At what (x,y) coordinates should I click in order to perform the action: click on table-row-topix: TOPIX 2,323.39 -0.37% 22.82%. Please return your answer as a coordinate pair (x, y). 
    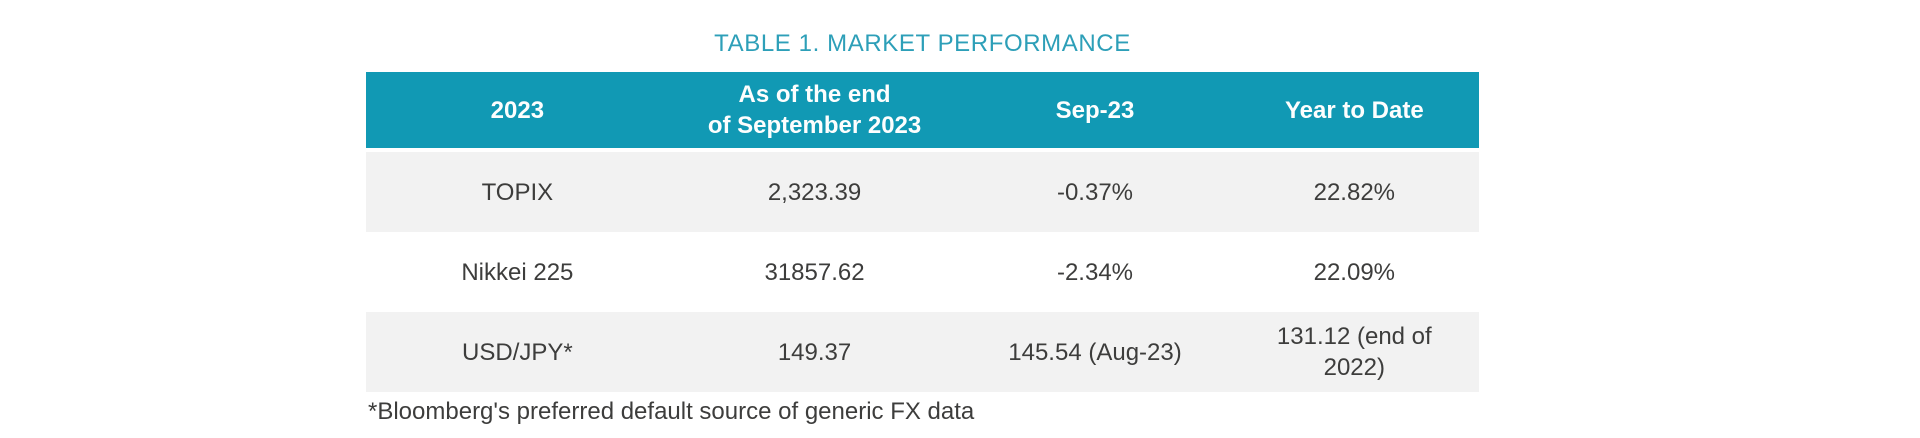
    Looking at the image, I should click on (922, 192).